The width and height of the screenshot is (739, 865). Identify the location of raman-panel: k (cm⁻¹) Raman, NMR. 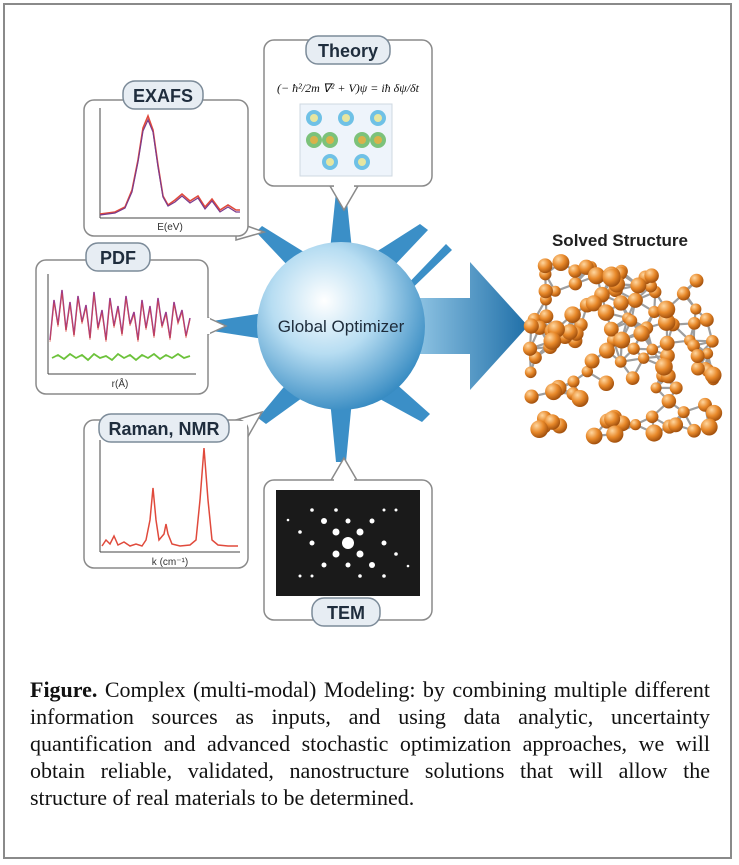
(173, 489).